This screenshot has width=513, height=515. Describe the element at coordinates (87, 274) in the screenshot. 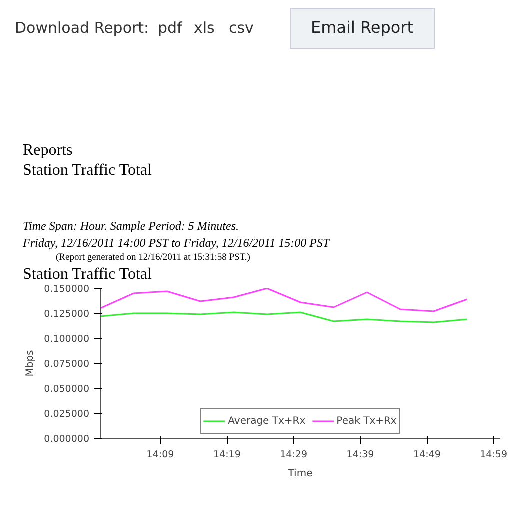

I see `chart-title: Station Traffic Total` at that location.